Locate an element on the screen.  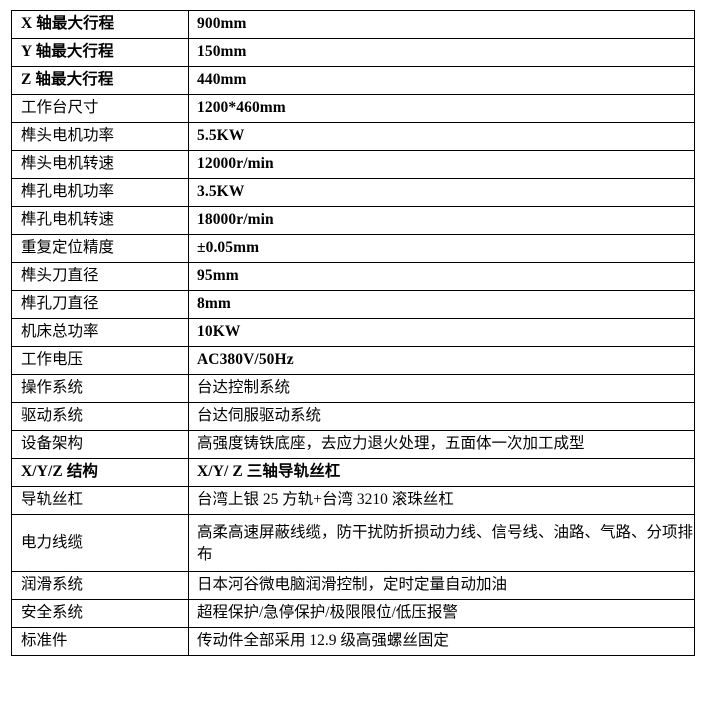
spec-label-cell: 标准件 is located at coordinates (100, 641).